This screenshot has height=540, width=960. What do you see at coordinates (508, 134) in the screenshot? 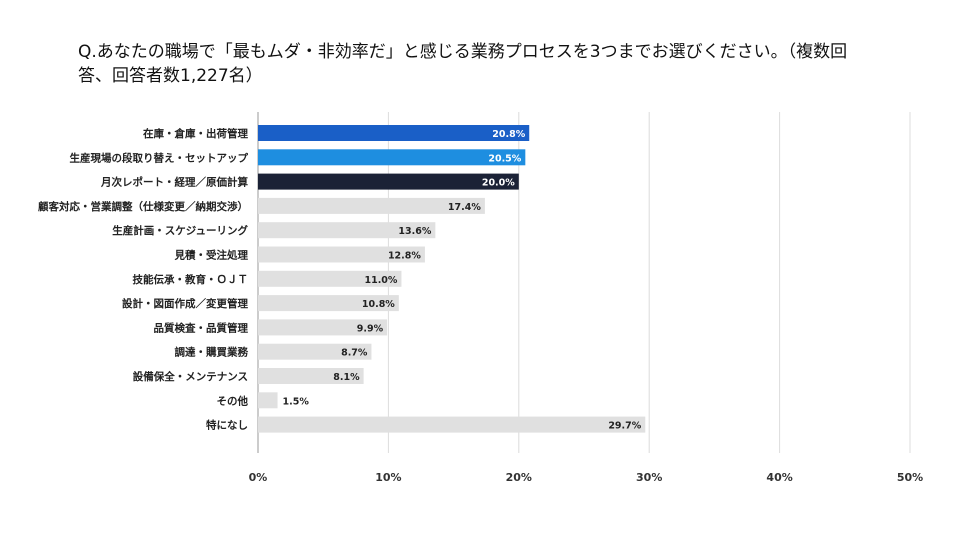
I see `value-label: 20.8%` at bounding box center [508, 134].